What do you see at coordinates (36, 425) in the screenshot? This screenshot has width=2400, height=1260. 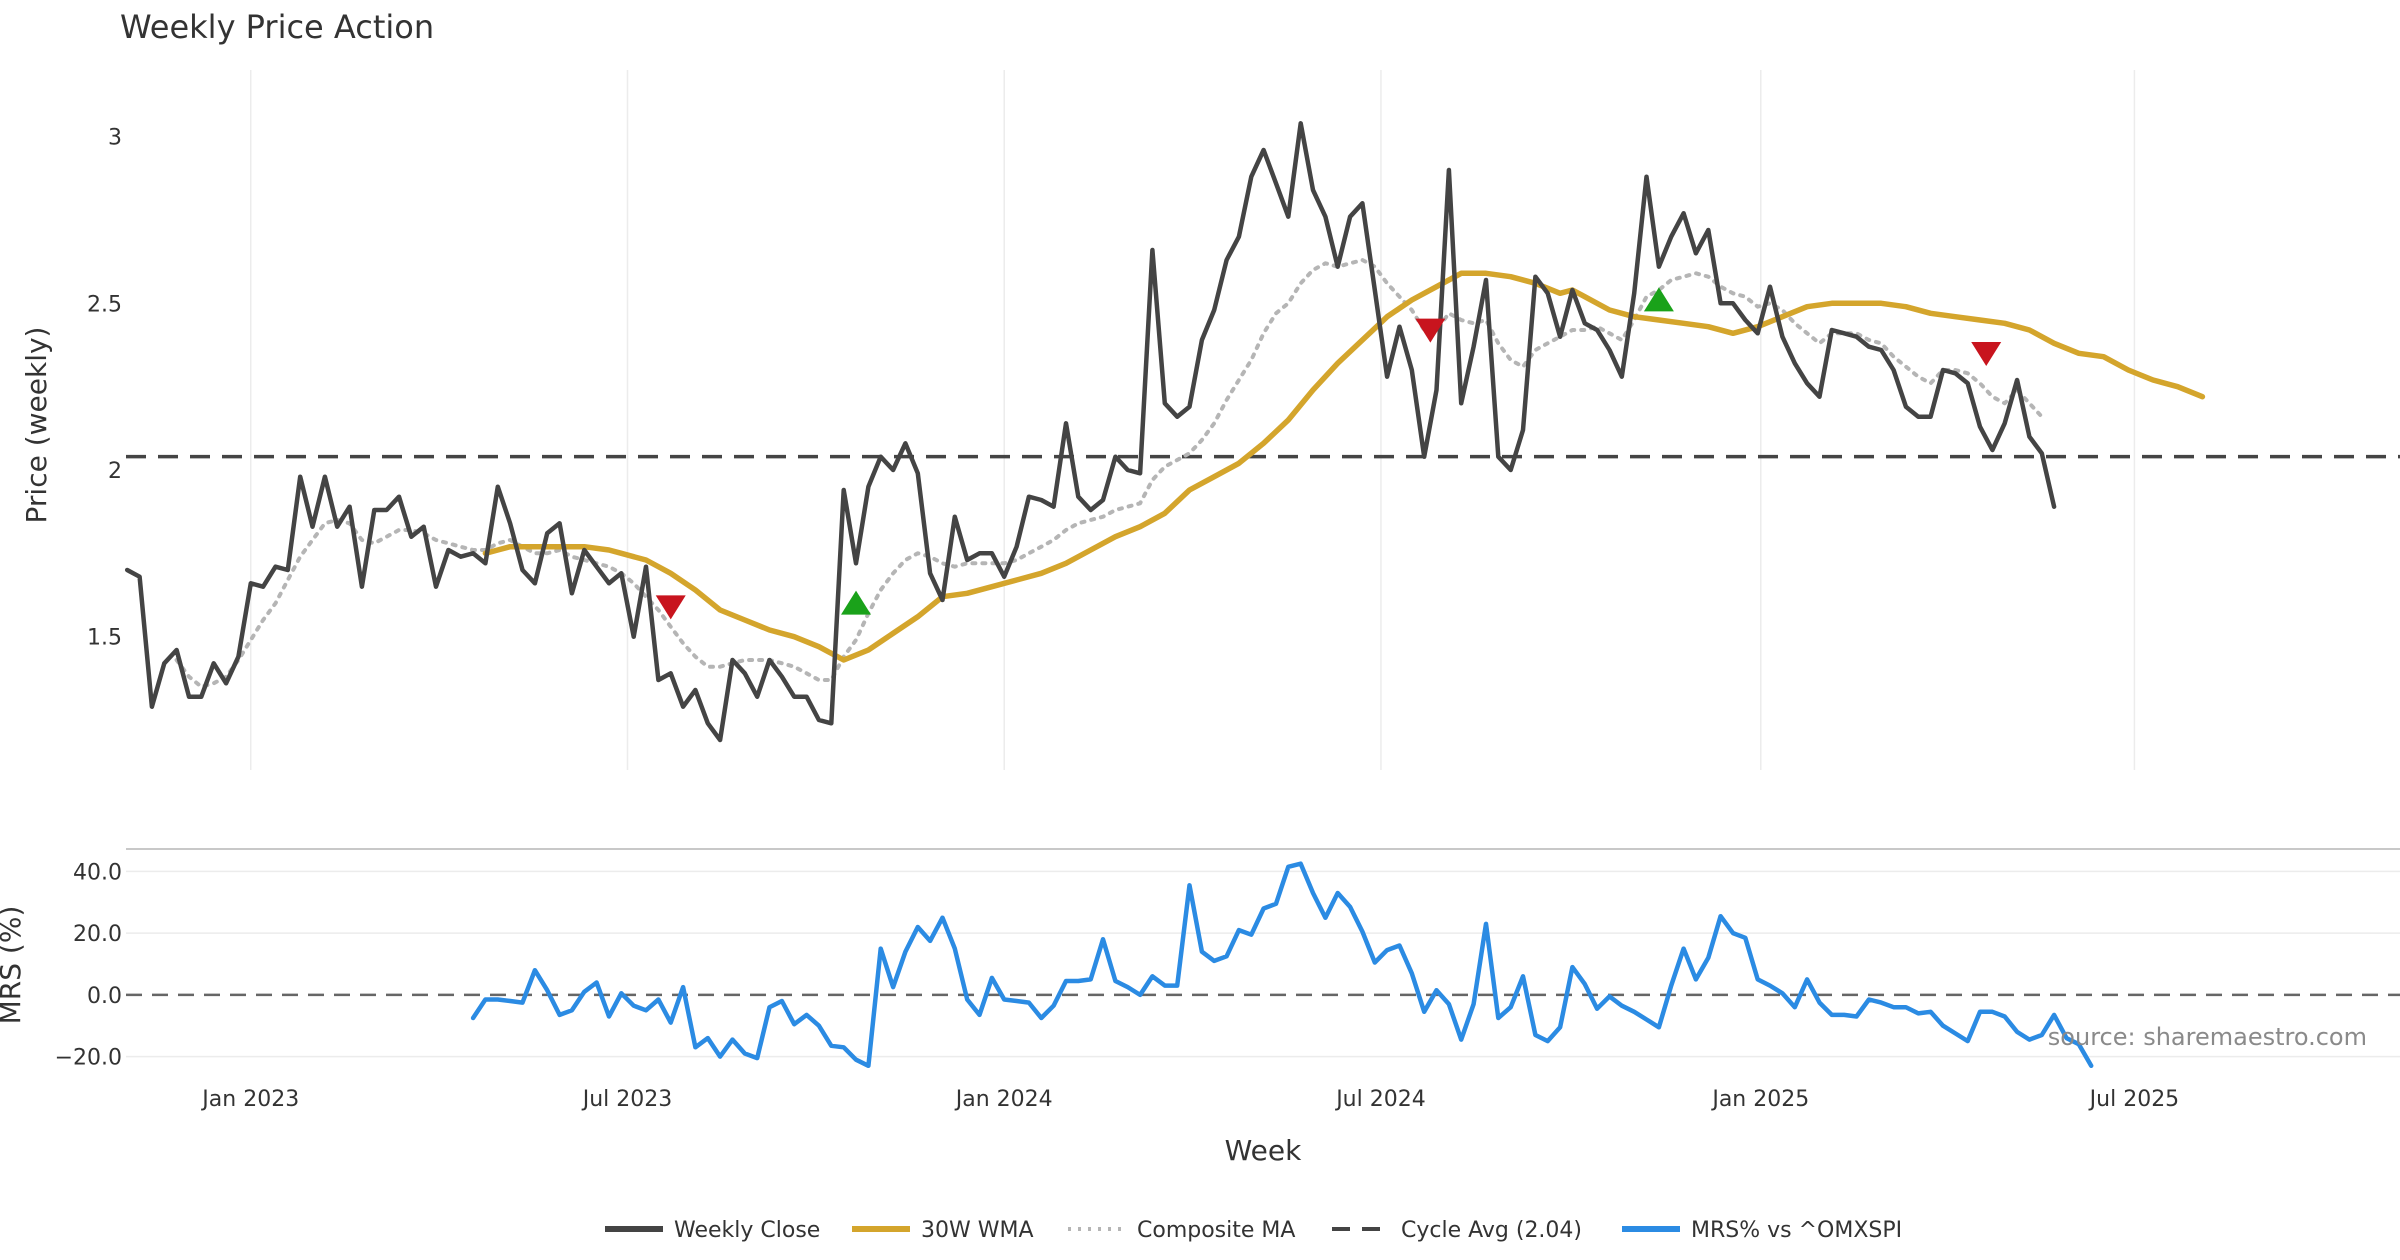 I see `price-y-axis-label: Price (weekly)` at bounding box center [36, 425].